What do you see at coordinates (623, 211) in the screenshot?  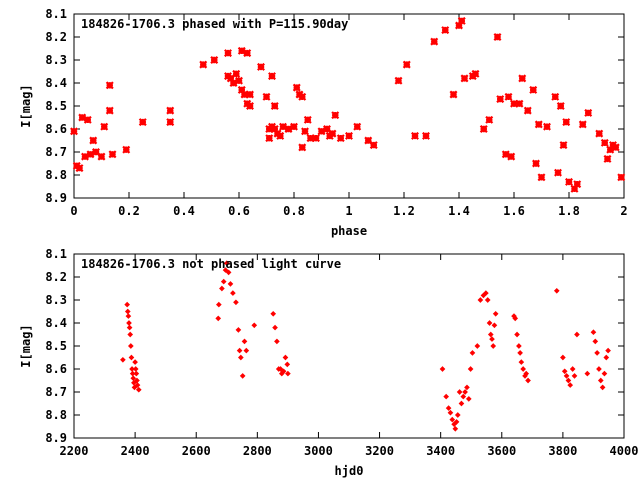 I see `x-tick-label: 2` at bounding box center [623, 211].